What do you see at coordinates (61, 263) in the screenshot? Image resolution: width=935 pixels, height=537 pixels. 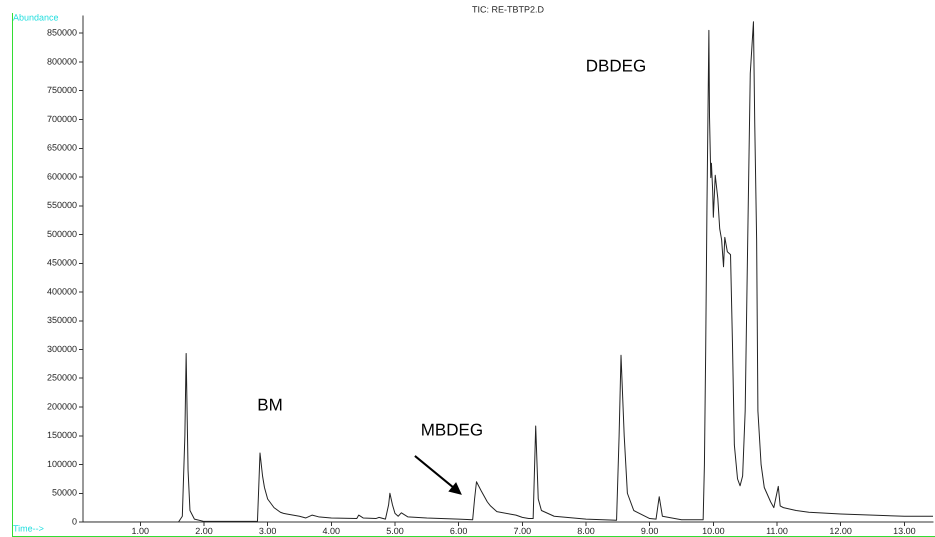 I see `y-tick-label: 450000` at bounding box center [61, 263].